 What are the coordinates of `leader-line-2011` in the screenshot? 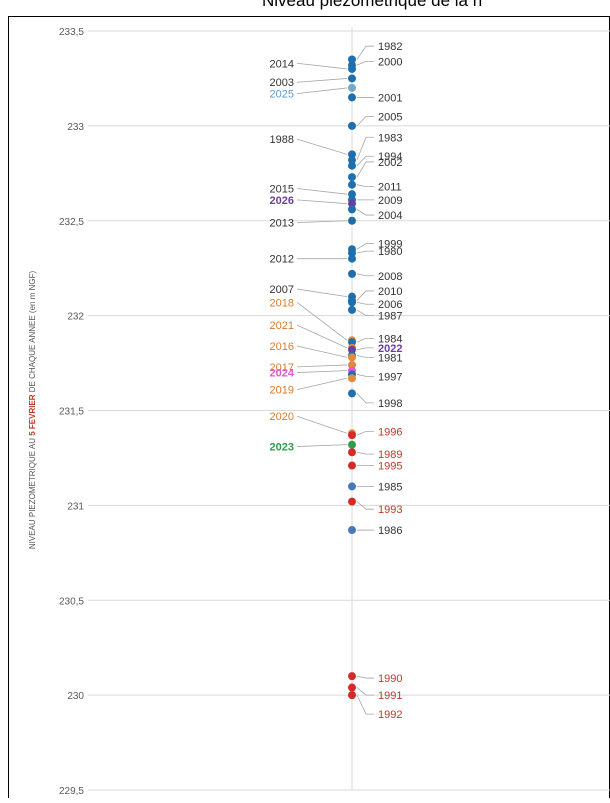 It's located at (365, 185).